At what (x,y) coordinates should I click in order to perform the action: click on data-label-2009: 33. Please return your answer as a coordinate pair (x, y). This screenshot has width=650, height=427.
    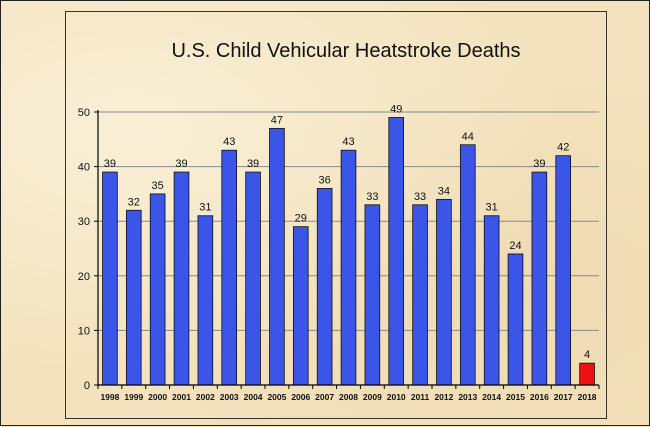
    Looking at the image, I should click on (372, 197).